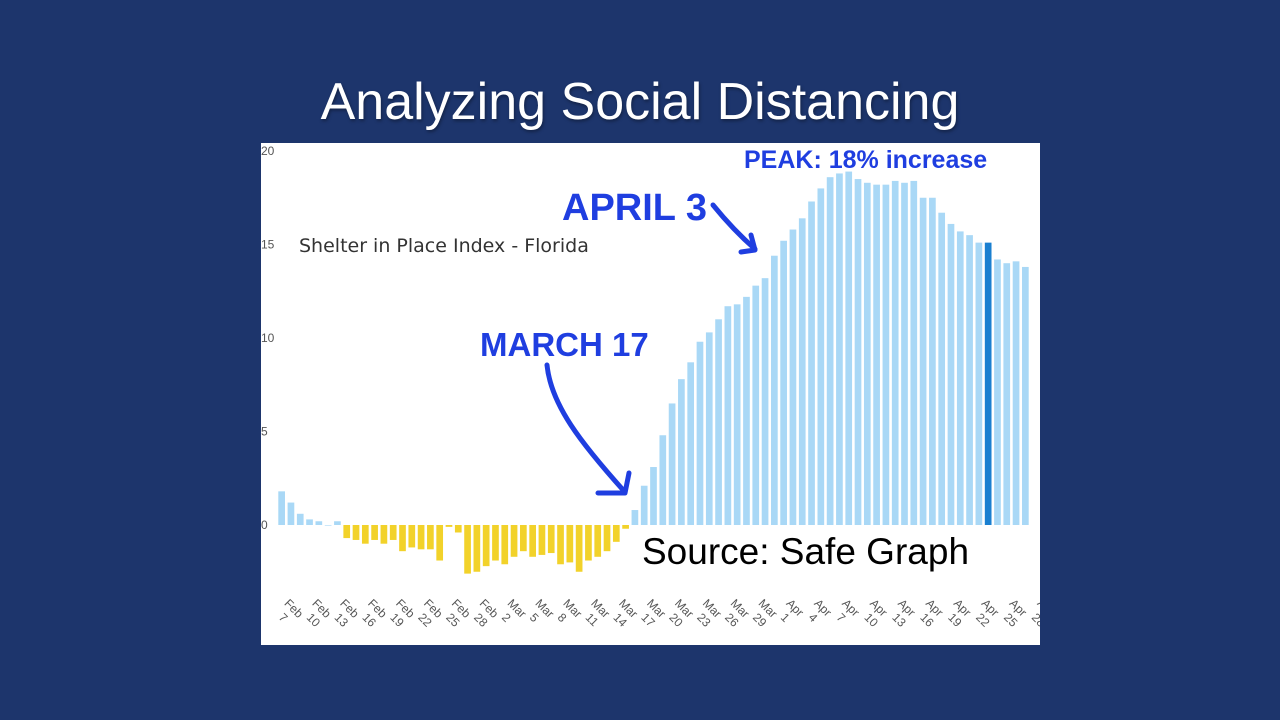 The width and height of the screenshot is (1280, 720). What do you see at coordinates (316, 613) in the screenshot?
I see `x-tick-label: Feb10` at bounding box center [316, 613].